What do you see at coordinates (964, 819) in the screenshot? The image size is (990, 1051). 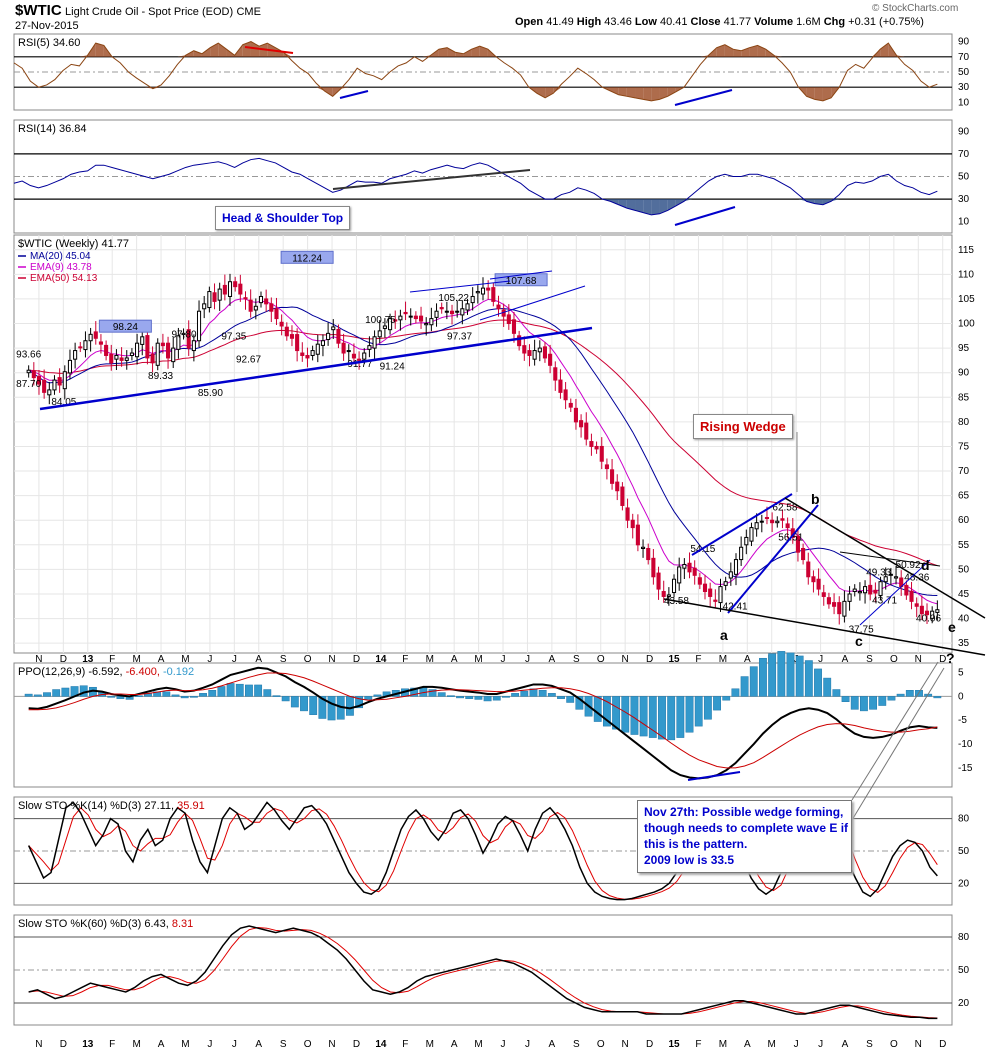 I see `y-tick-label: 80` at bounding box center [964, 819].